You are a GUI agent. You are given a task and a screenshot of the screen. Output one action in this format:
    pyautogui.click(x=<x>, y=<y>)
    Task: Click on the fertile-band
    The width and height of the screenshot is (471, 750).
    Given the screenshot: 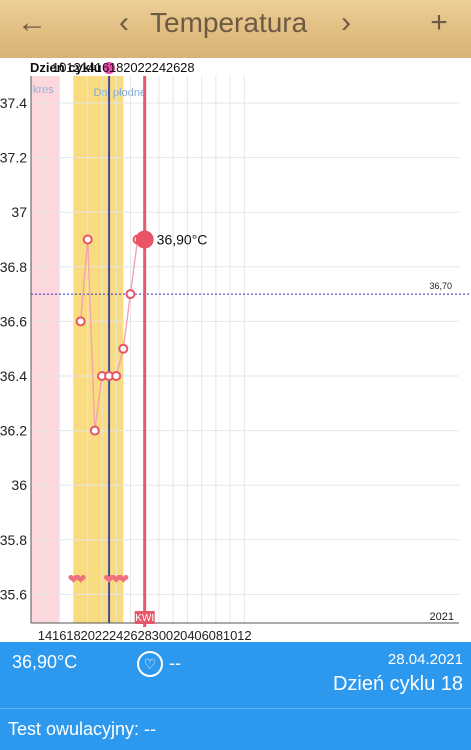 What is the action you would take?
    pyautogui.click(x=98, y=349)
    